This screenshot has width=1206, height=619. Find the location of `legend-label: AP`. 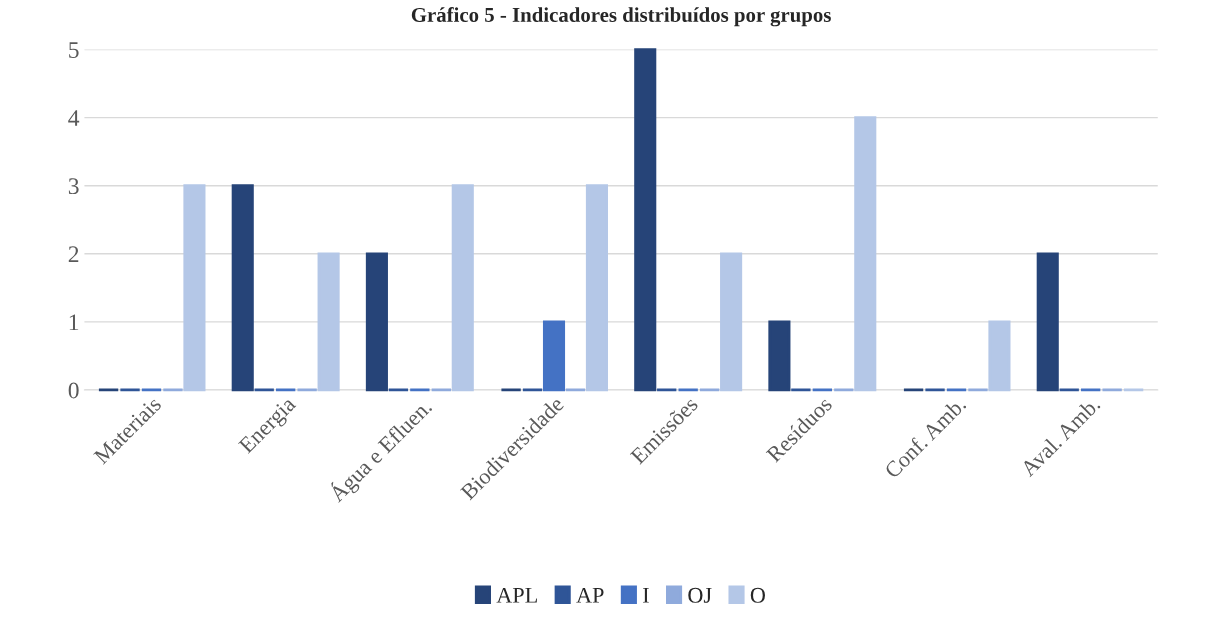

legend-label: AP is located at coordinates (590, 595).